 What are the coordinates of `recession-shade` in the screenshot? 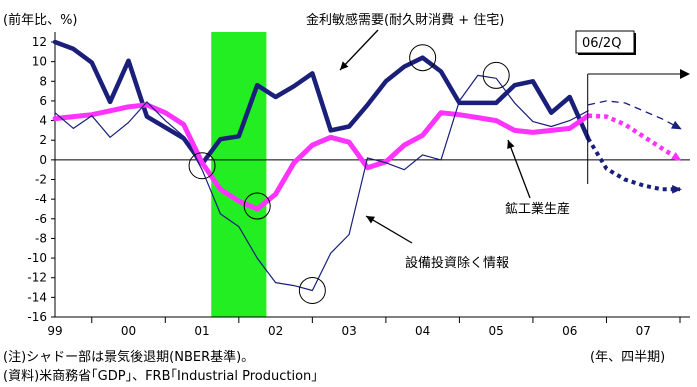 It's located at (239, 174).